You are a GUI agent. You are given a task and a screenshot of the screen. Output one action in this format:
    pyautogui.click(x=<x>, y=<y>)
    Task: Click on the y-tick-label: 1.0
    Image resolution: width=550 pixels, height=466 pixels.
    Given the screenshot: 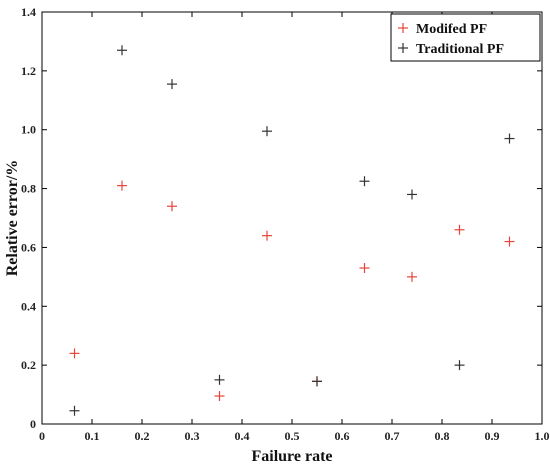 What is the action you would take?
    pyautogui.click(x=28, y=130)
    